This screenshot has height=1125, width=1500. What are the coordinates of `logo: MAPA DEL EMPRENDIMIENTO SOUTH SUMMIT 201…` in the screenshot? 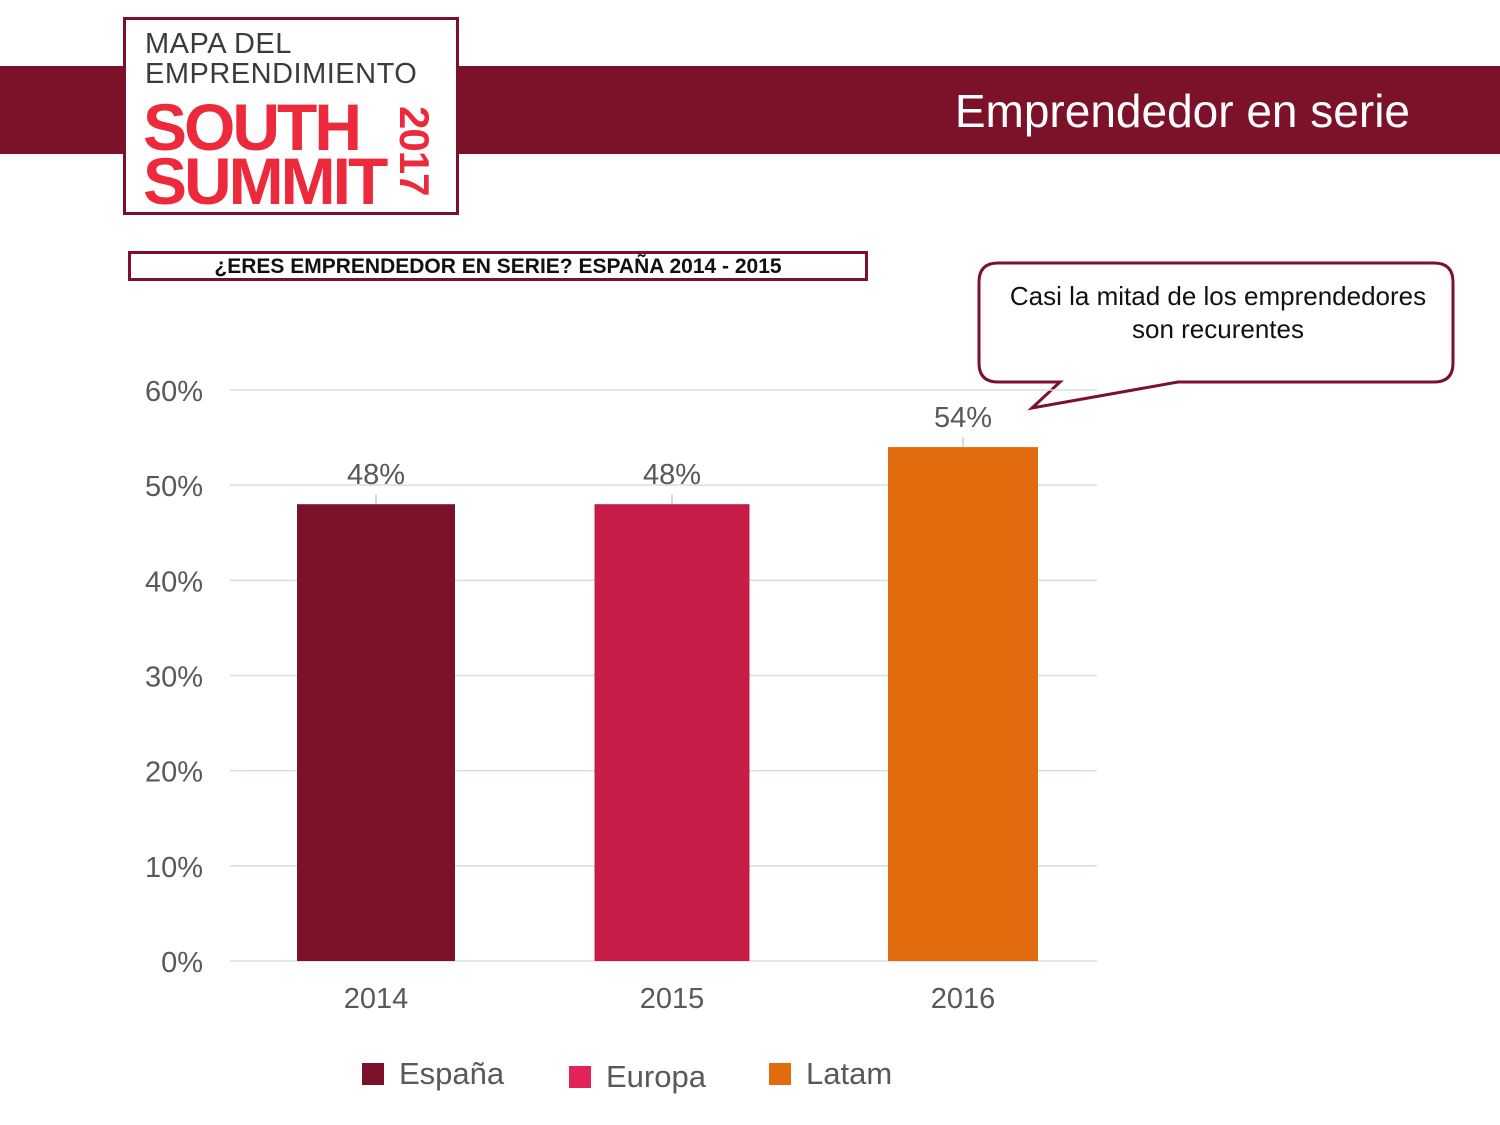 It's located at (291, 116).